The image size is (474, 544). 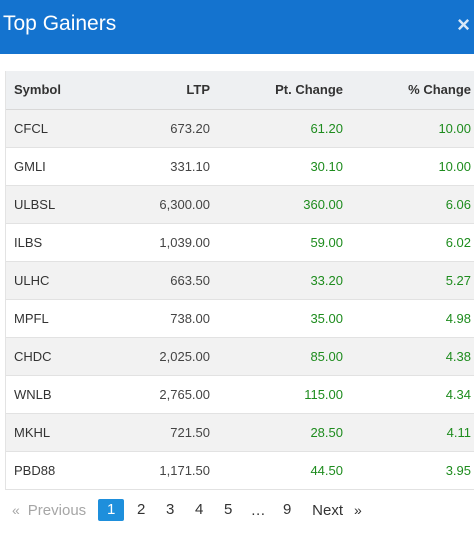 I want to click on column-header-pt-change: Pt. Change, so click(x=276, y=90).